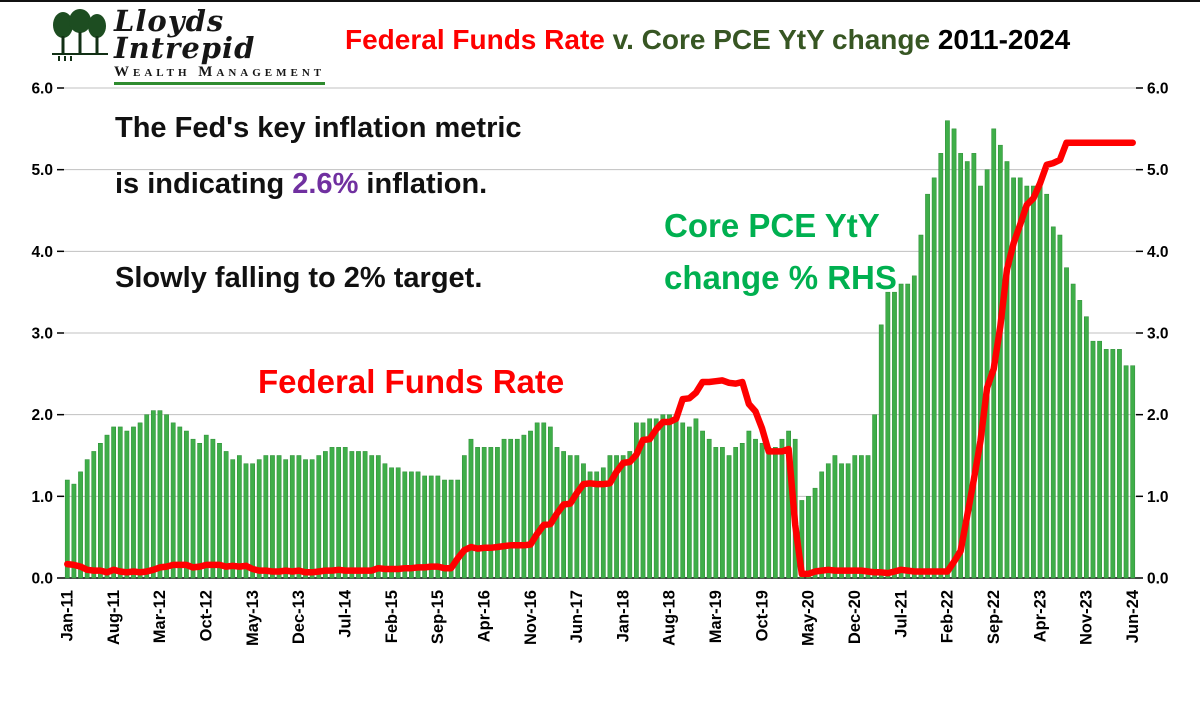  I want to click on x-axis-label: Dec-13, so click(299, 617).